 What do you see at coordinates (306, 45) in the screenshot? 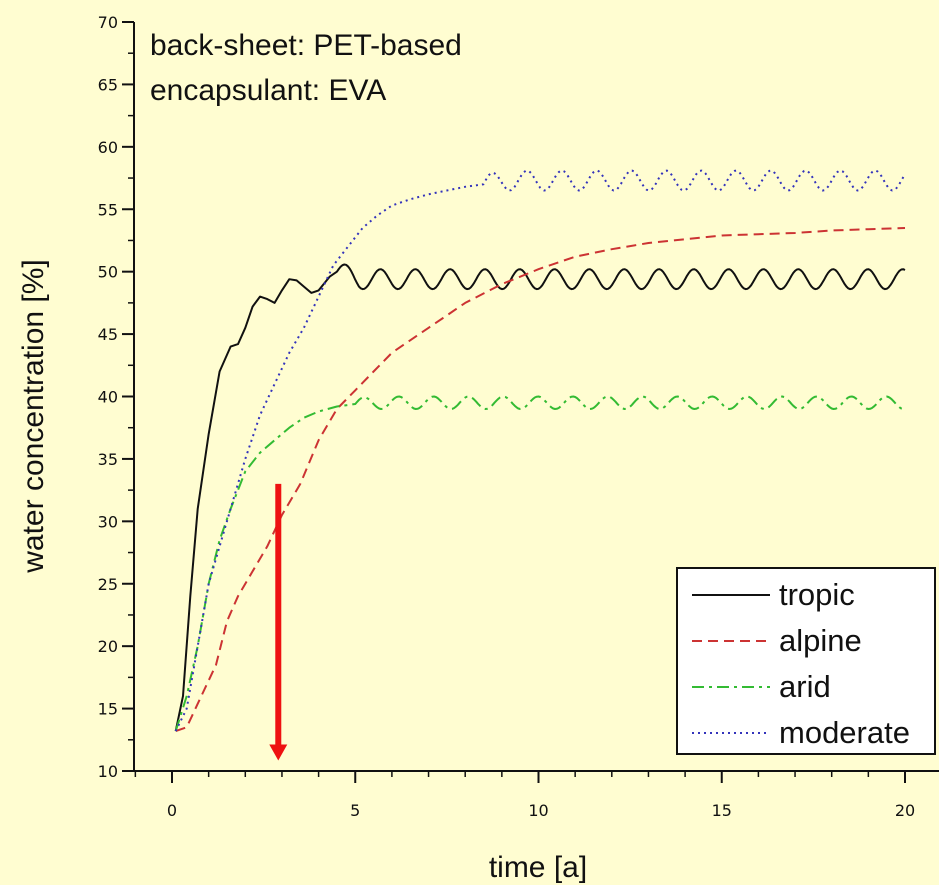
I see `annotation-backsheet: back-sheet: PET-based` at bounding box center [306, 45].